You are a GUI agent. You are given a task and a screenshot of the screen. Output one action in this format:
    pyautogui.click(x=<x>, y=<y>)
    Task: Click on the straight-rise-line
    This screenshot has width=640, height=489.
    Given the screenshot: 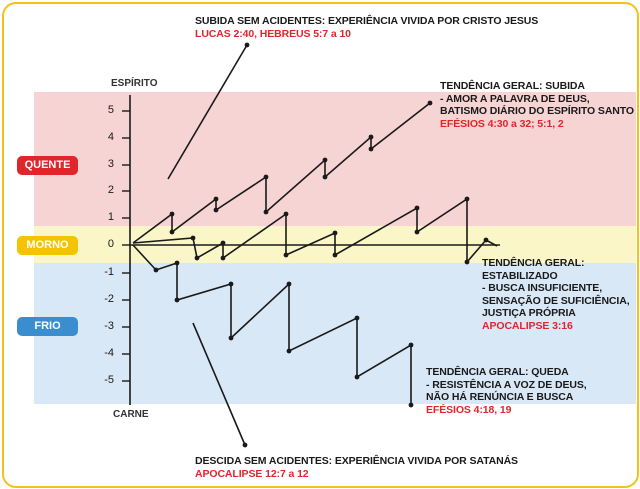 What is the action you would take?
    pyautogui.click(x=207, y=112)
    